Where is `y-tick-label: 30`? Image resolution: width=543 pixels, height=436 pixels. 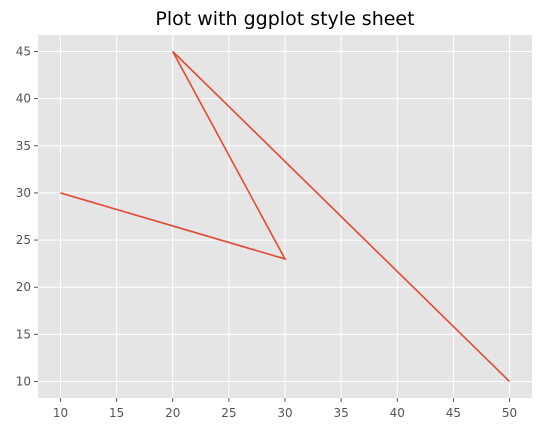 y-tick-label: 30 is located at coordinates (23, 193).